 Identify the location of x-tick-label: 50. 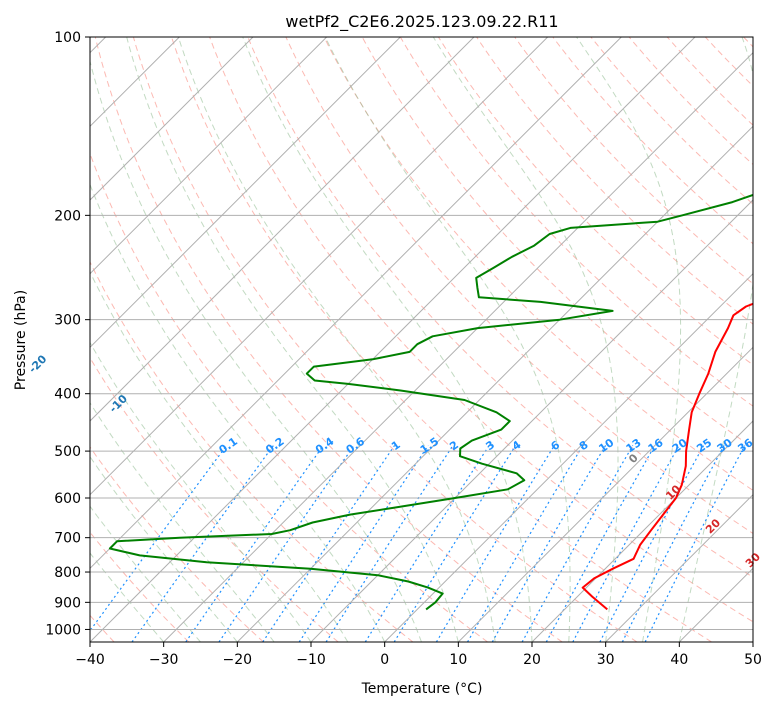
(753, 660).